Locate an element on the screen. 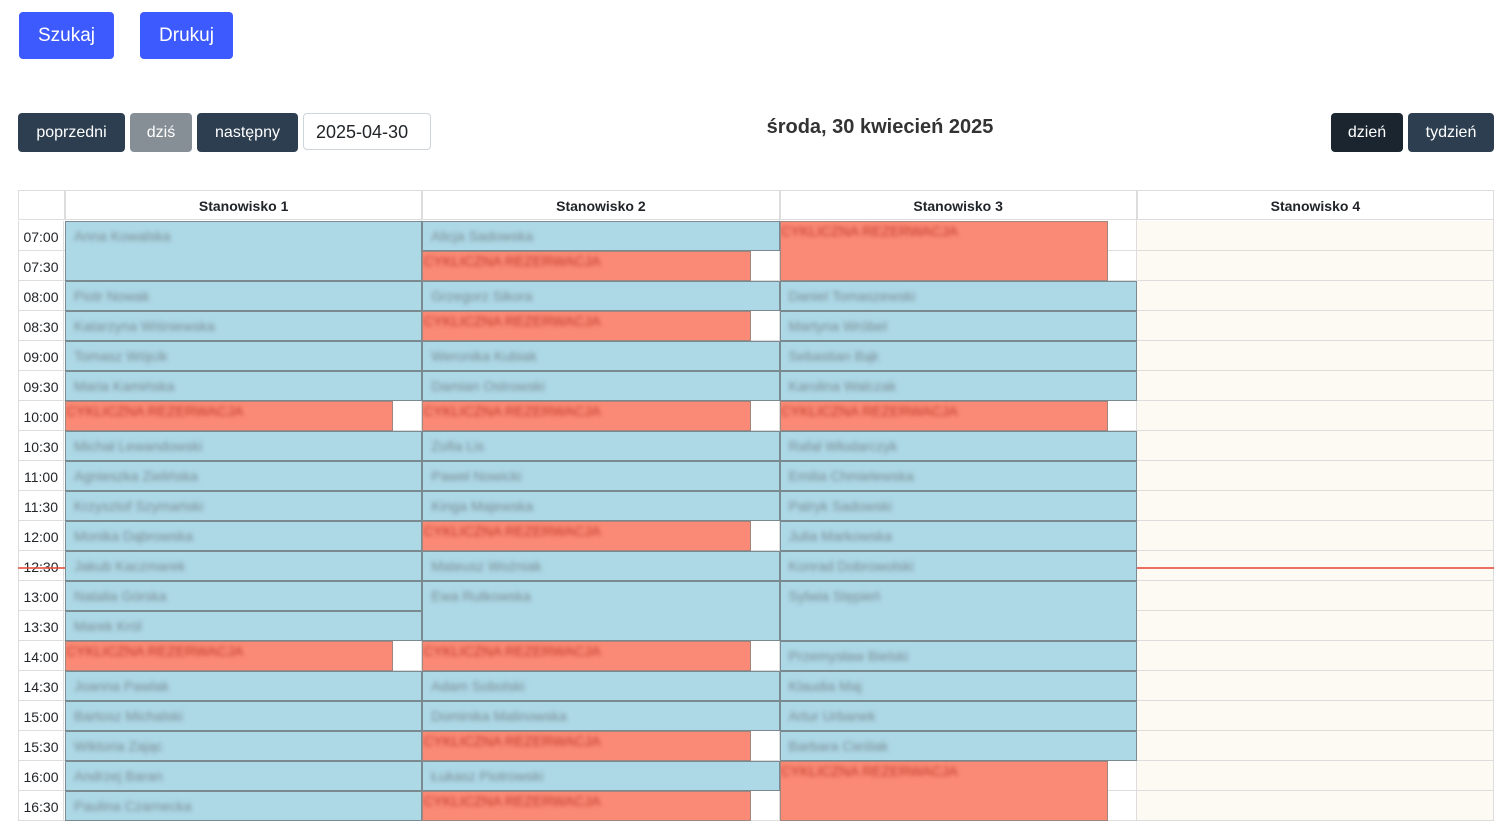 The image size is (1511, 823). time-label: 13:00 is located at coordinates (41, 596).